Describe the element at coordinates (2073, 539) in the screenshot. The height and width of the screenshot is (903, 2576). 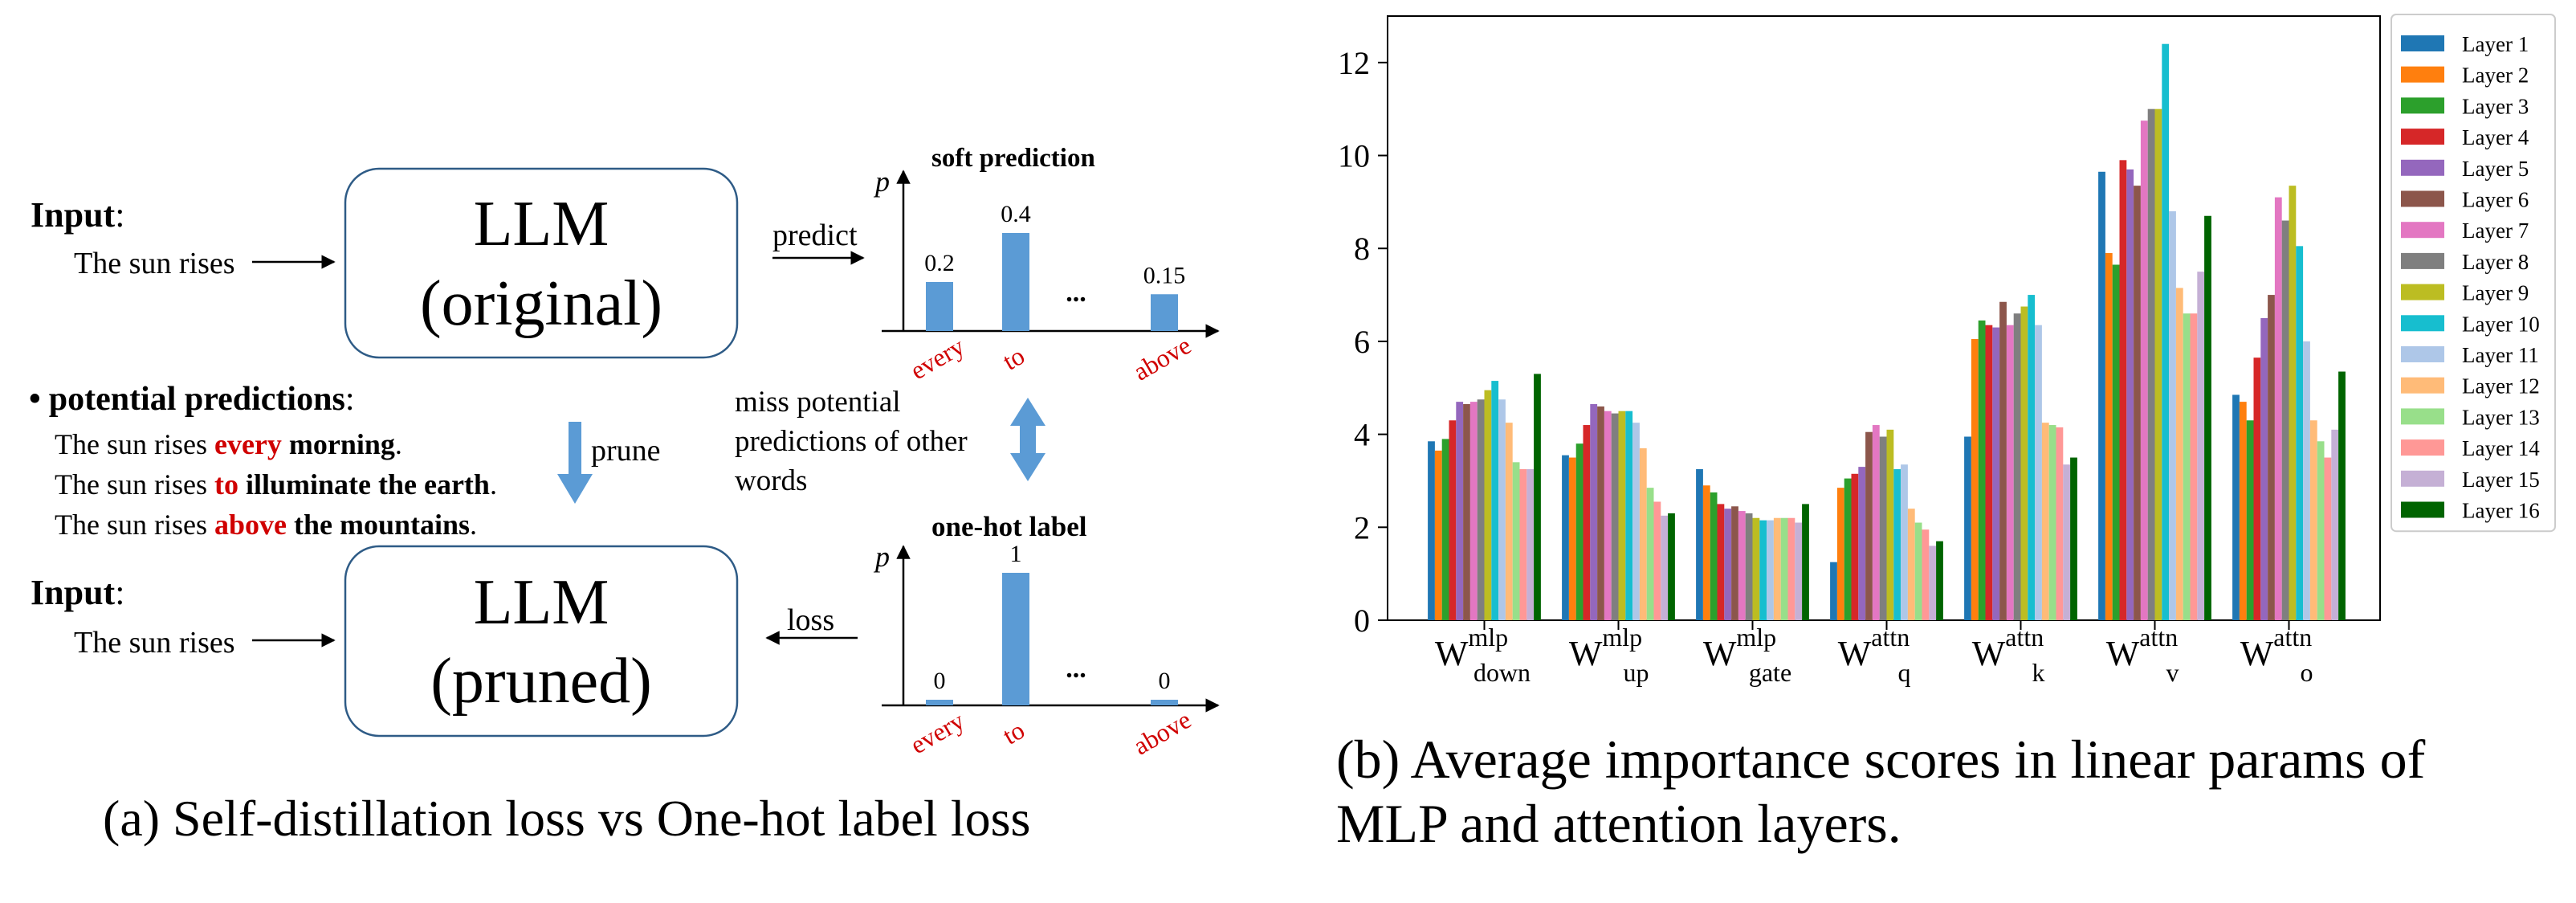
I see `bar-layer-16-attn-k` at that location.